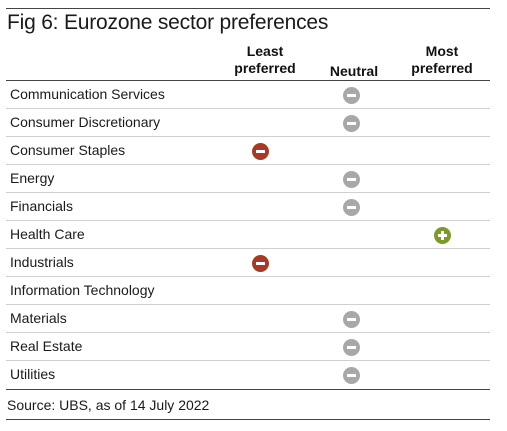 This screenshot has height=431, width=507. I want to click on sector-label: Consumer Discretionary, so click(85, 122).